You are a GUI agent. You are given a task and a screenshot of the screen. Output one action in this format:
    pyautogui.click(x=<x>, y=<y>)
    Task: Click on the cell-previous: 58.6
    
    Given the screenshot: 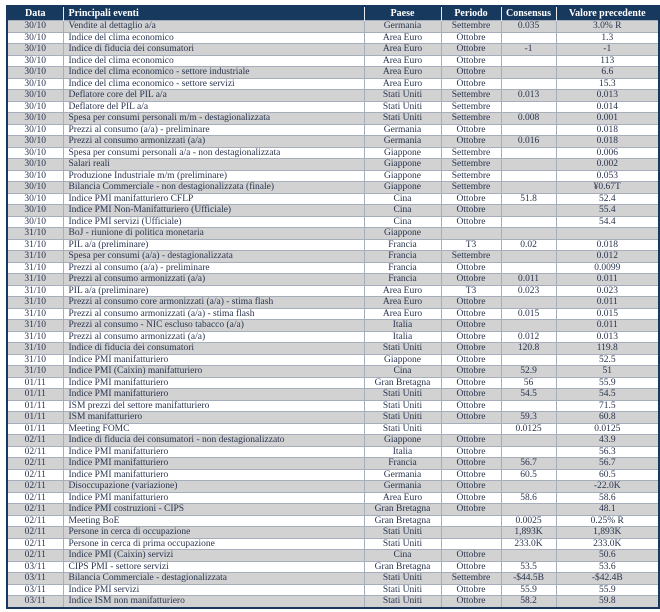 What is the action you would take?
    pyautogui.click(x=607, y=497)
    